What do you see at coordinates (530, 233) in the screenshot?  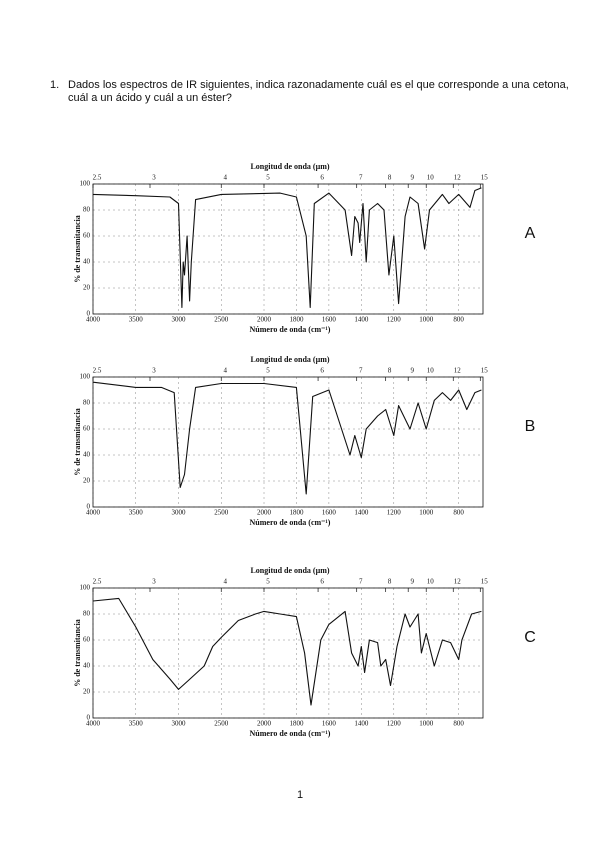 I see `spectrum-letter: A` at bounding box center [530, 233].